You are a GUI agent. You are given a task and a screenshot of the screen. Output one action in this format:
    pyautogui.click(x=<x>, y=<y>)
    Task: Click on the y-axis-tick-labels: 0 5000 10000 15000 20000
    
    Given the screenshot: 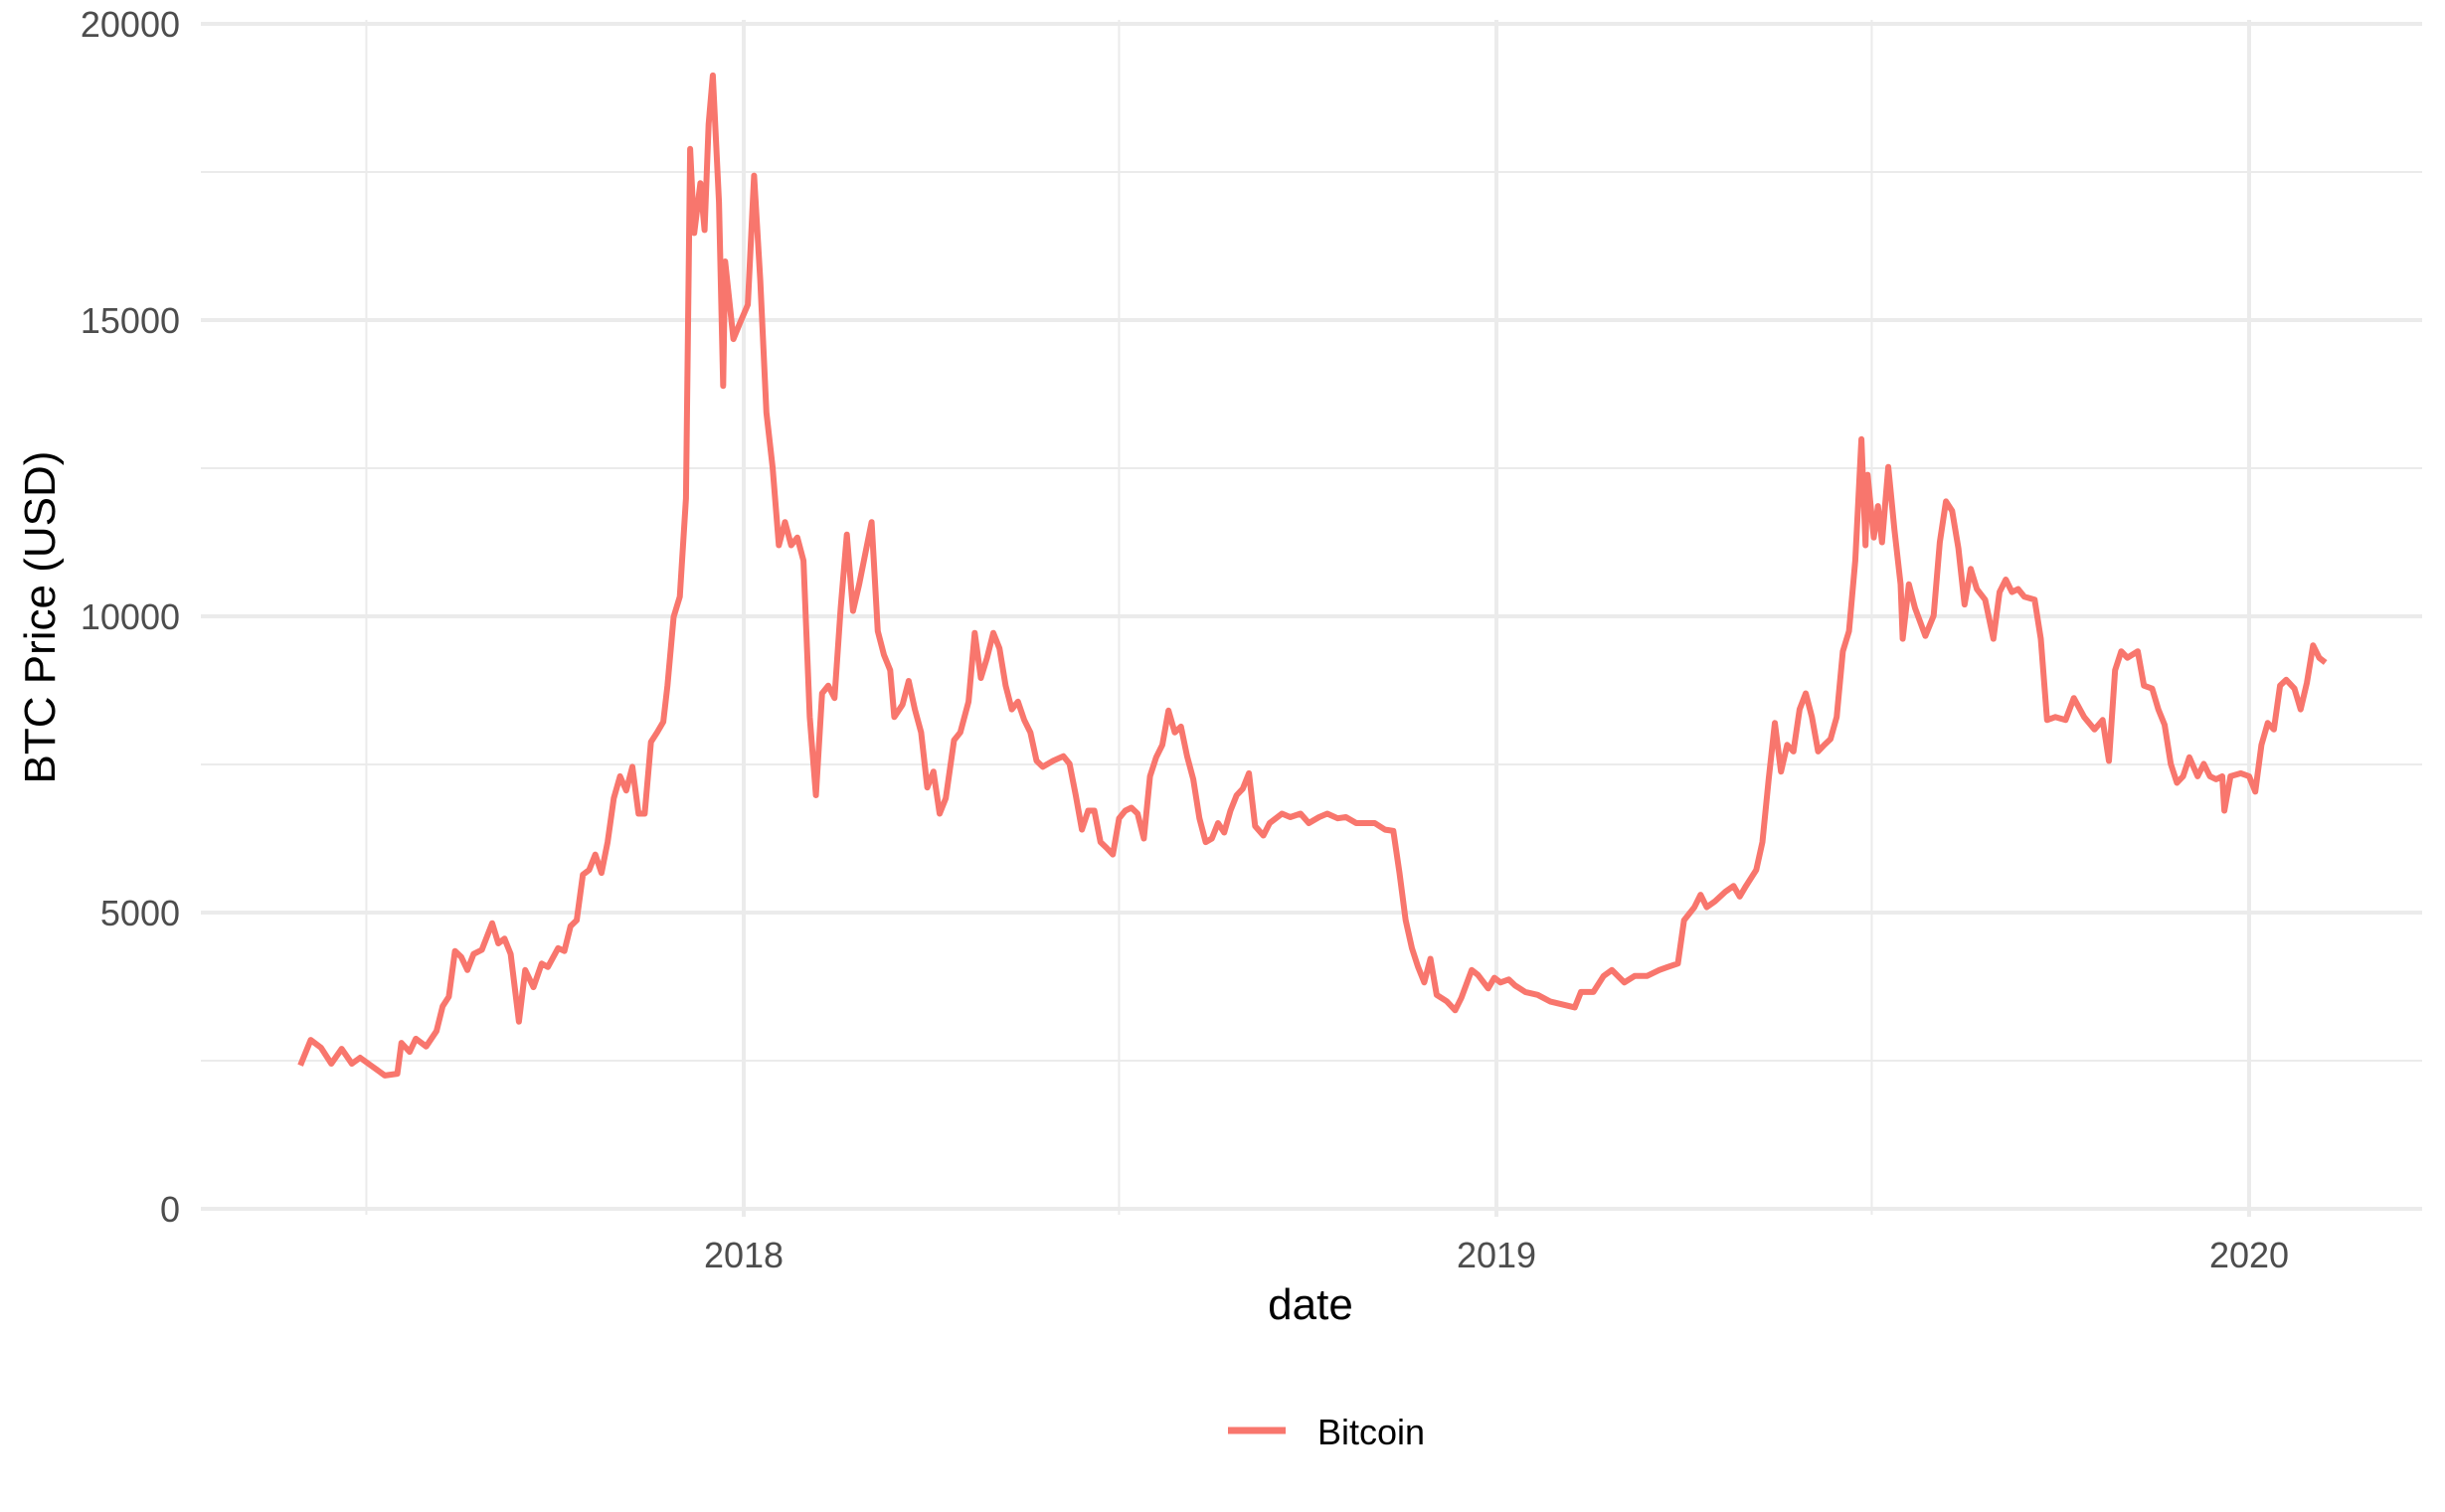 What is the action you would take?
    pyautogui.click(x=130, y=617)
    